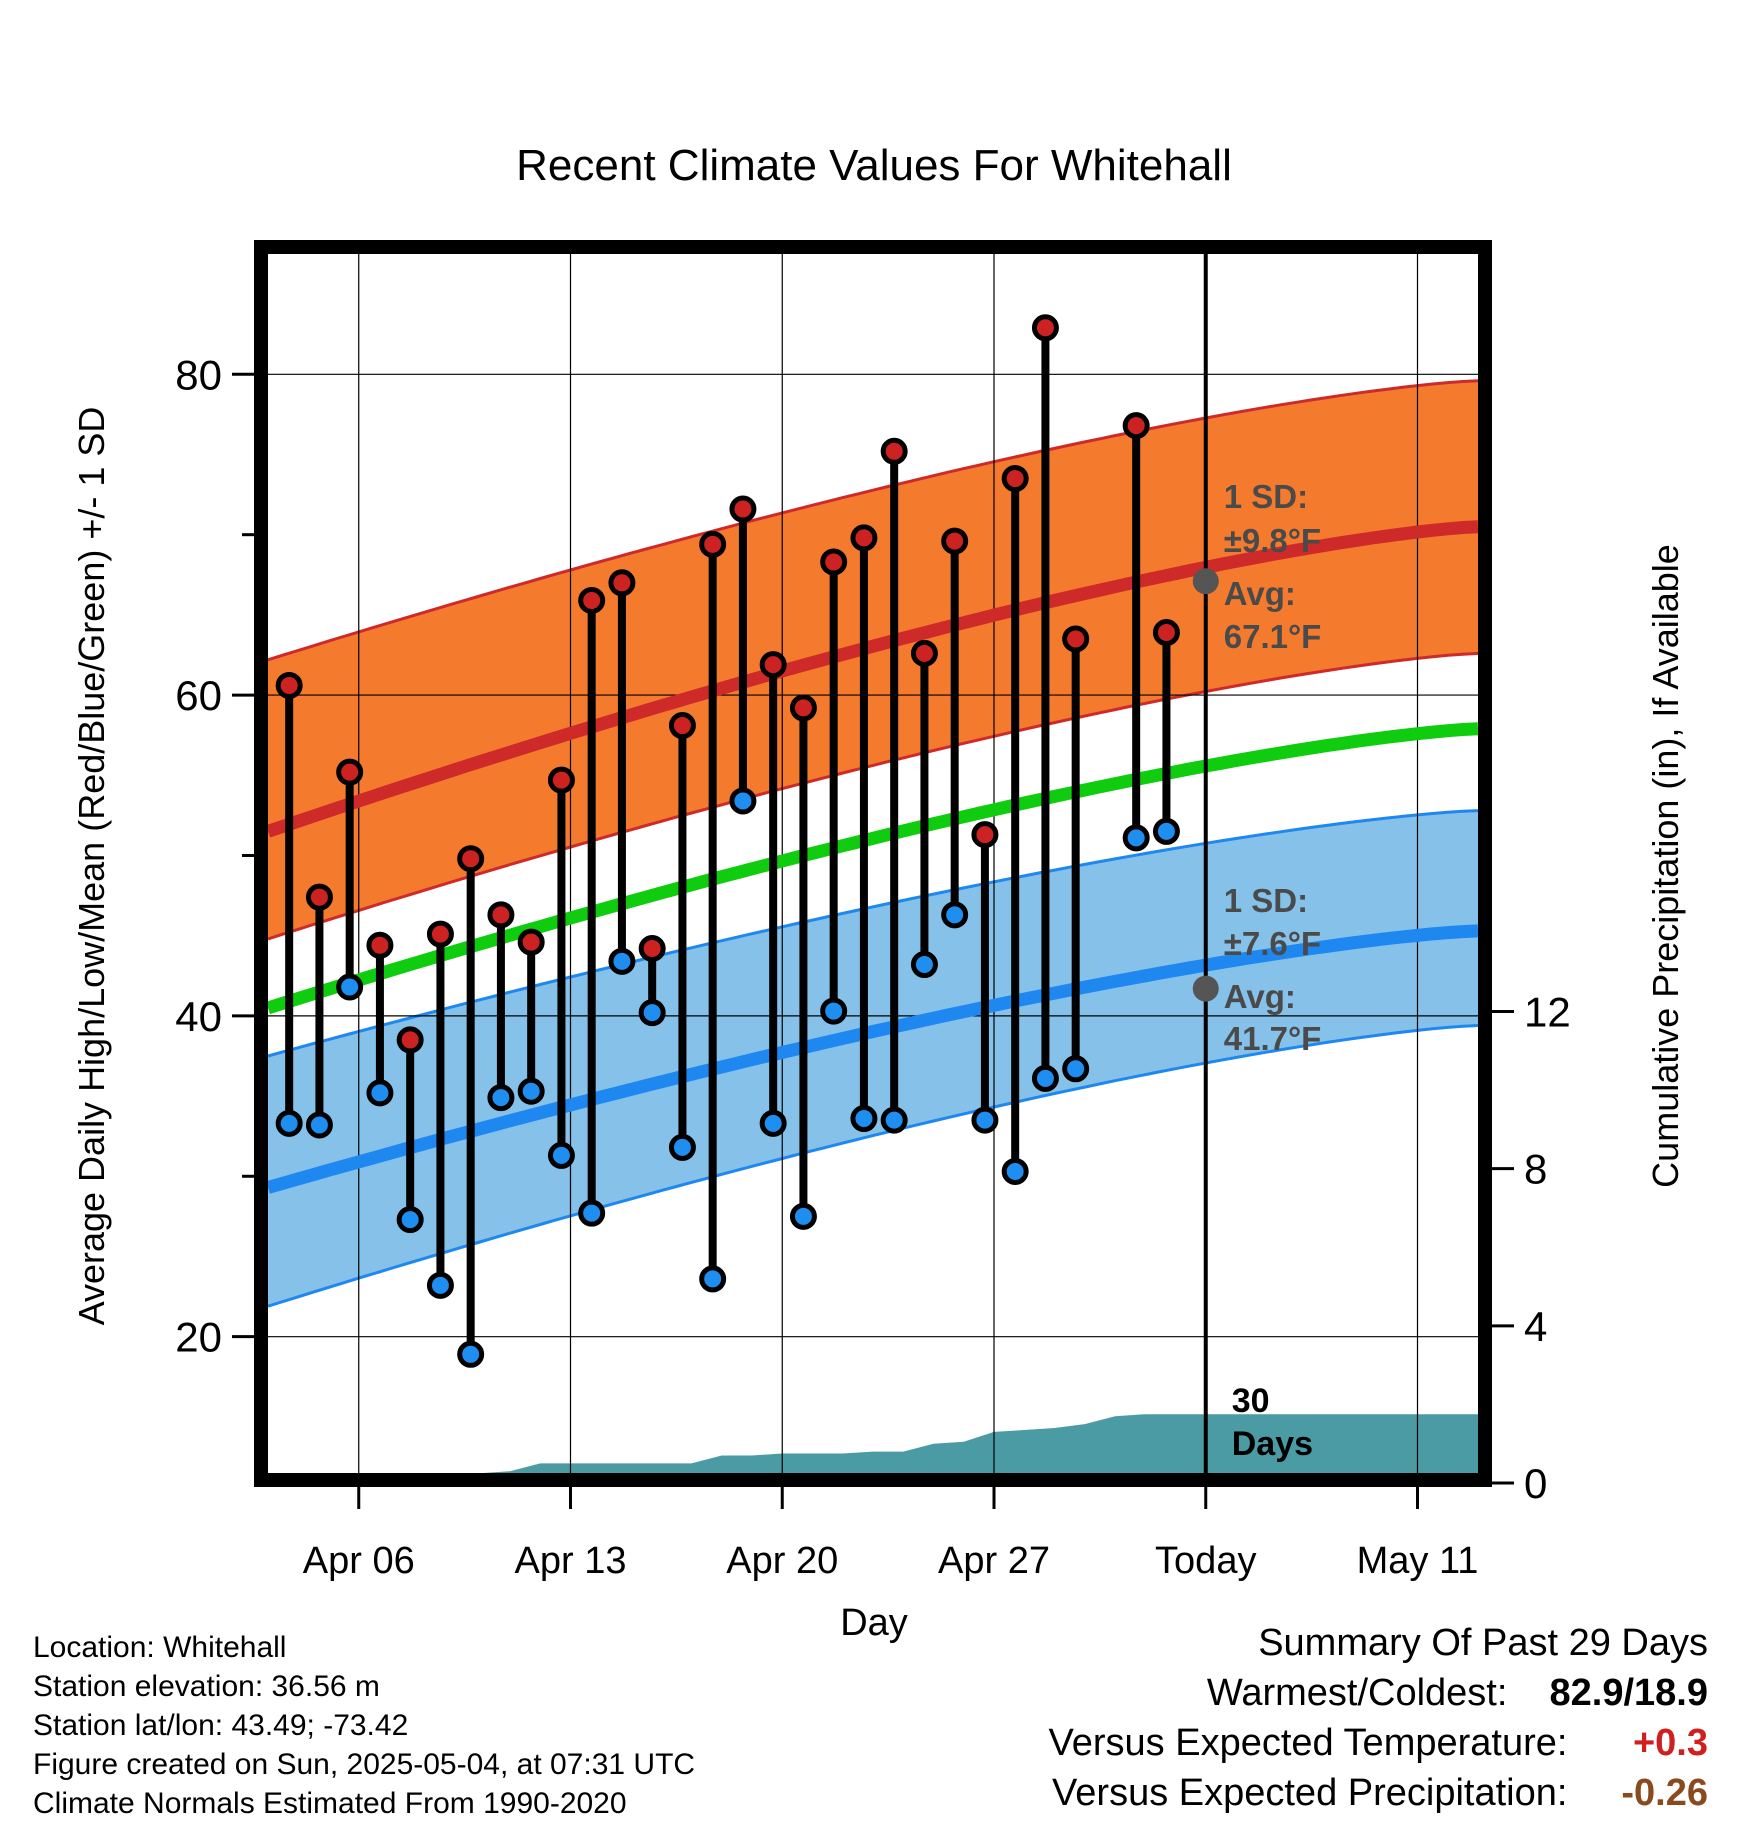  I want to click on days-word-label: Days, so click(1272, 1444).